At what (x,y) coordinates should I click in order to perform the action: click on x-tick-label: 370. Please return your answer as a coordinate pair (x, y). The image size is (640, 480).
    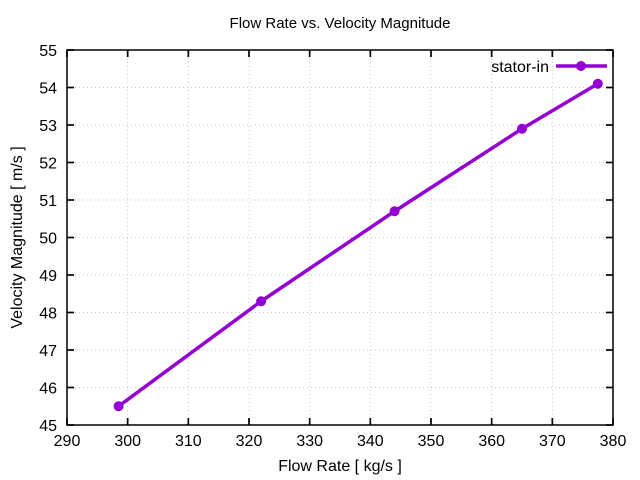
    Looking at the image, I should click on (552, 441).